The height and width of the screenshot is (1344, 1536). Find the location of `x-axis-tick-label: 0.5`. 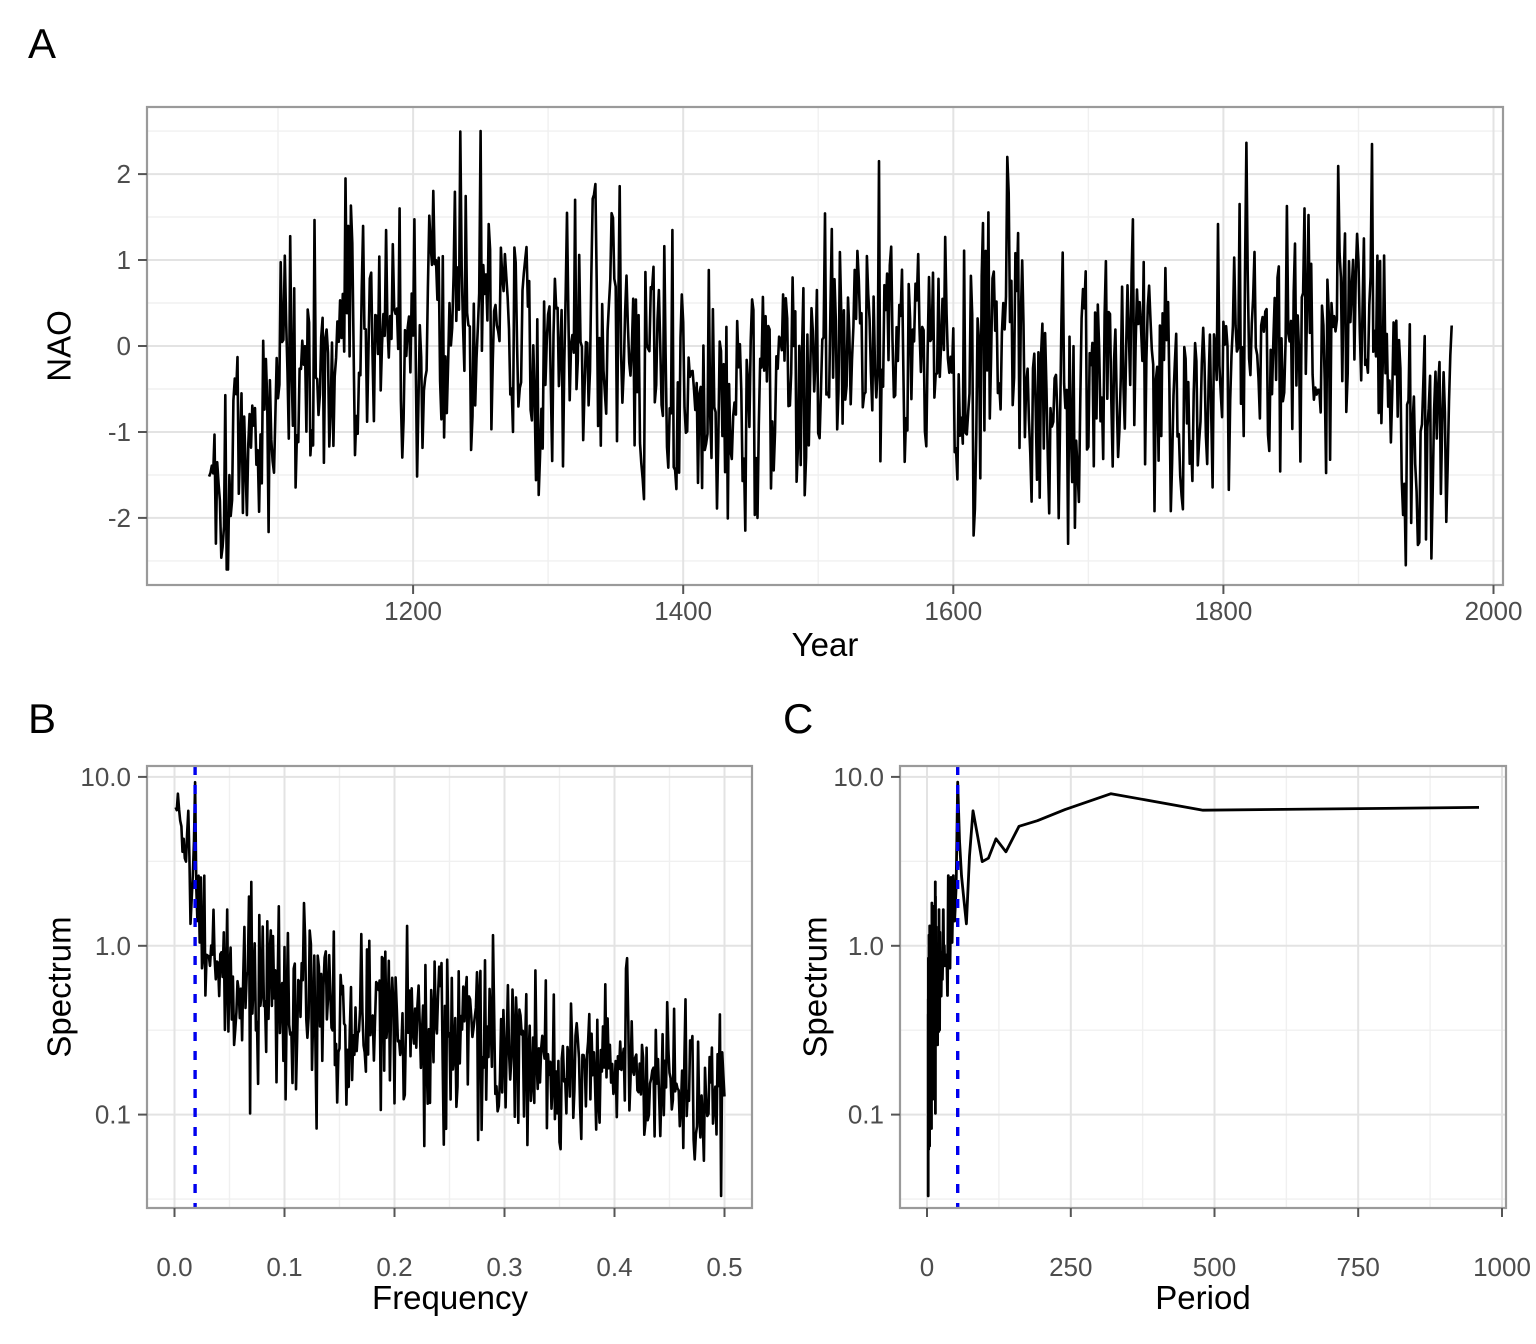

x-axis-tick-label: 0.5 is located at coordinates (724, 1267).